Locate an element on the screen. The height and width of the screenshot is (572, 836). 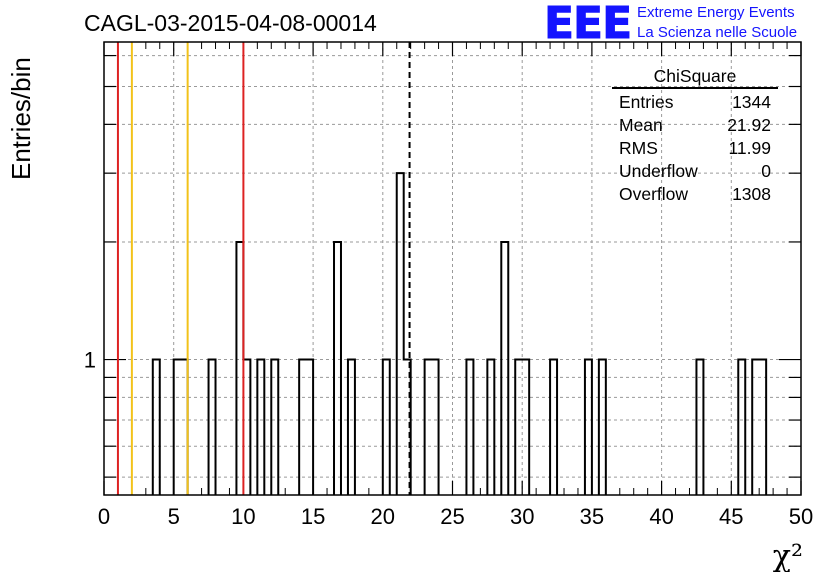
x-tick-label: 20 is located at coordinates (383, 516).